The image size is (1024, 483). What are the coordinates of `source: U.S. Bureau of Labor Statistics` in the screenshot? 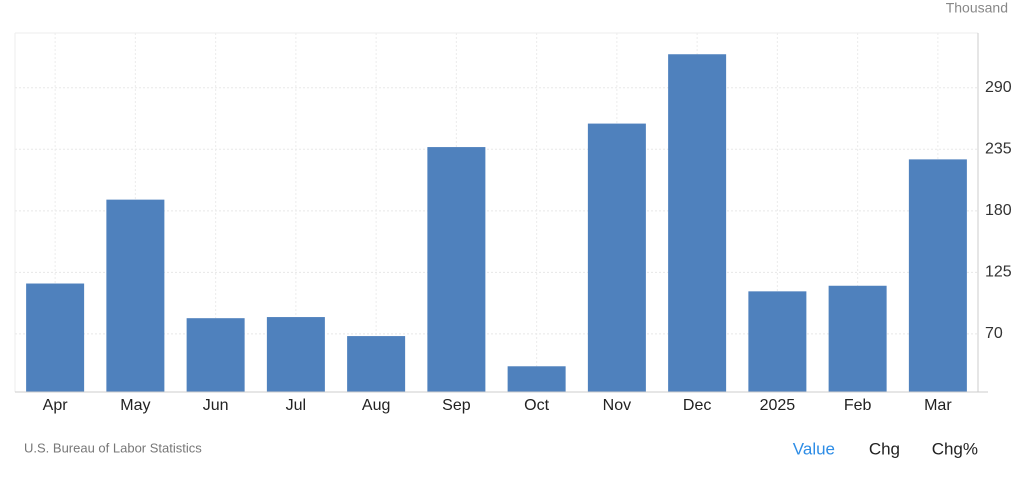 It's located at (113, 447).